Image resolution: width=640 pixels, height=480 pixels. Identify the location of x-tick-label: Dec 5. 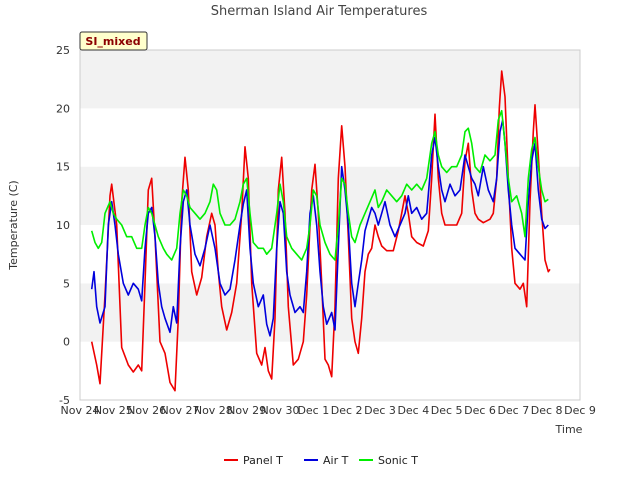
(447, 410).